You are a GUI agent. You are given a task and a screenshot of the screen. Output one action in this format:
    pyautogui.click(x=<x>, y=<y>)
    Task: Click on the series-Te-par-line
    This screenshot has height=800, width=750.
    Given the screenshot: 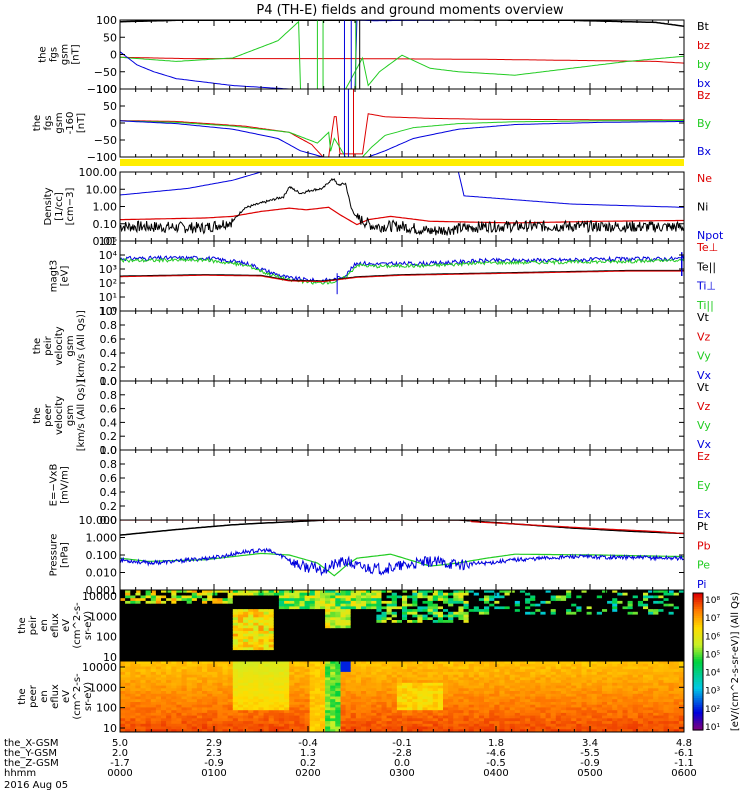 What is the action you would take?
    pyautogui.click(x=402, y=275)
    